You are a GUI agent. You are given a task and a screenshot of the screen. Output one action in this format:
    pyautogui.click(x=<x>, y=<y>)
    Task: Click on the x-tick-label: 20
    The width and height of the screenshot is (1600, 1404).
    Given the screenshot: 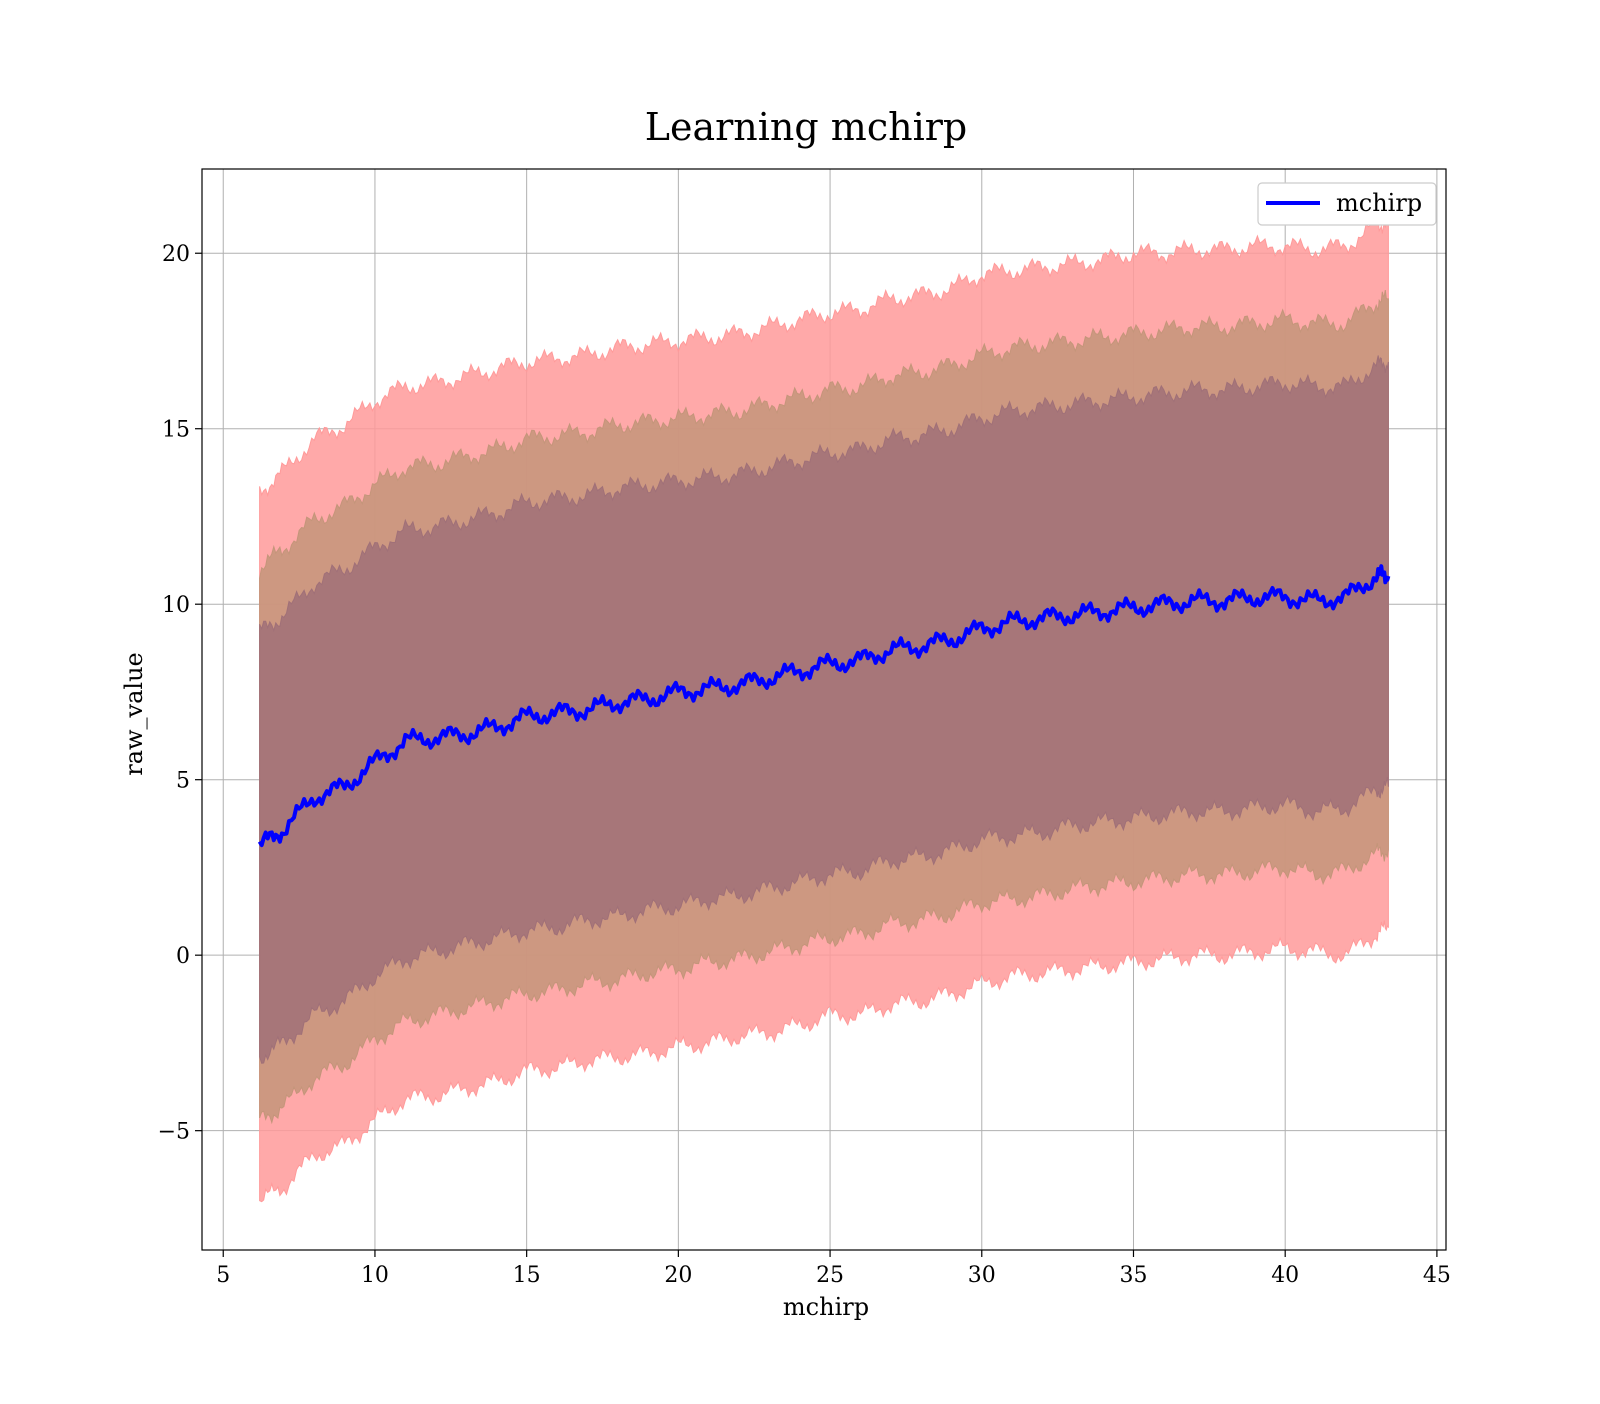 What is the action you would take?
    pyautogui.click(x=678, y=1275)
    